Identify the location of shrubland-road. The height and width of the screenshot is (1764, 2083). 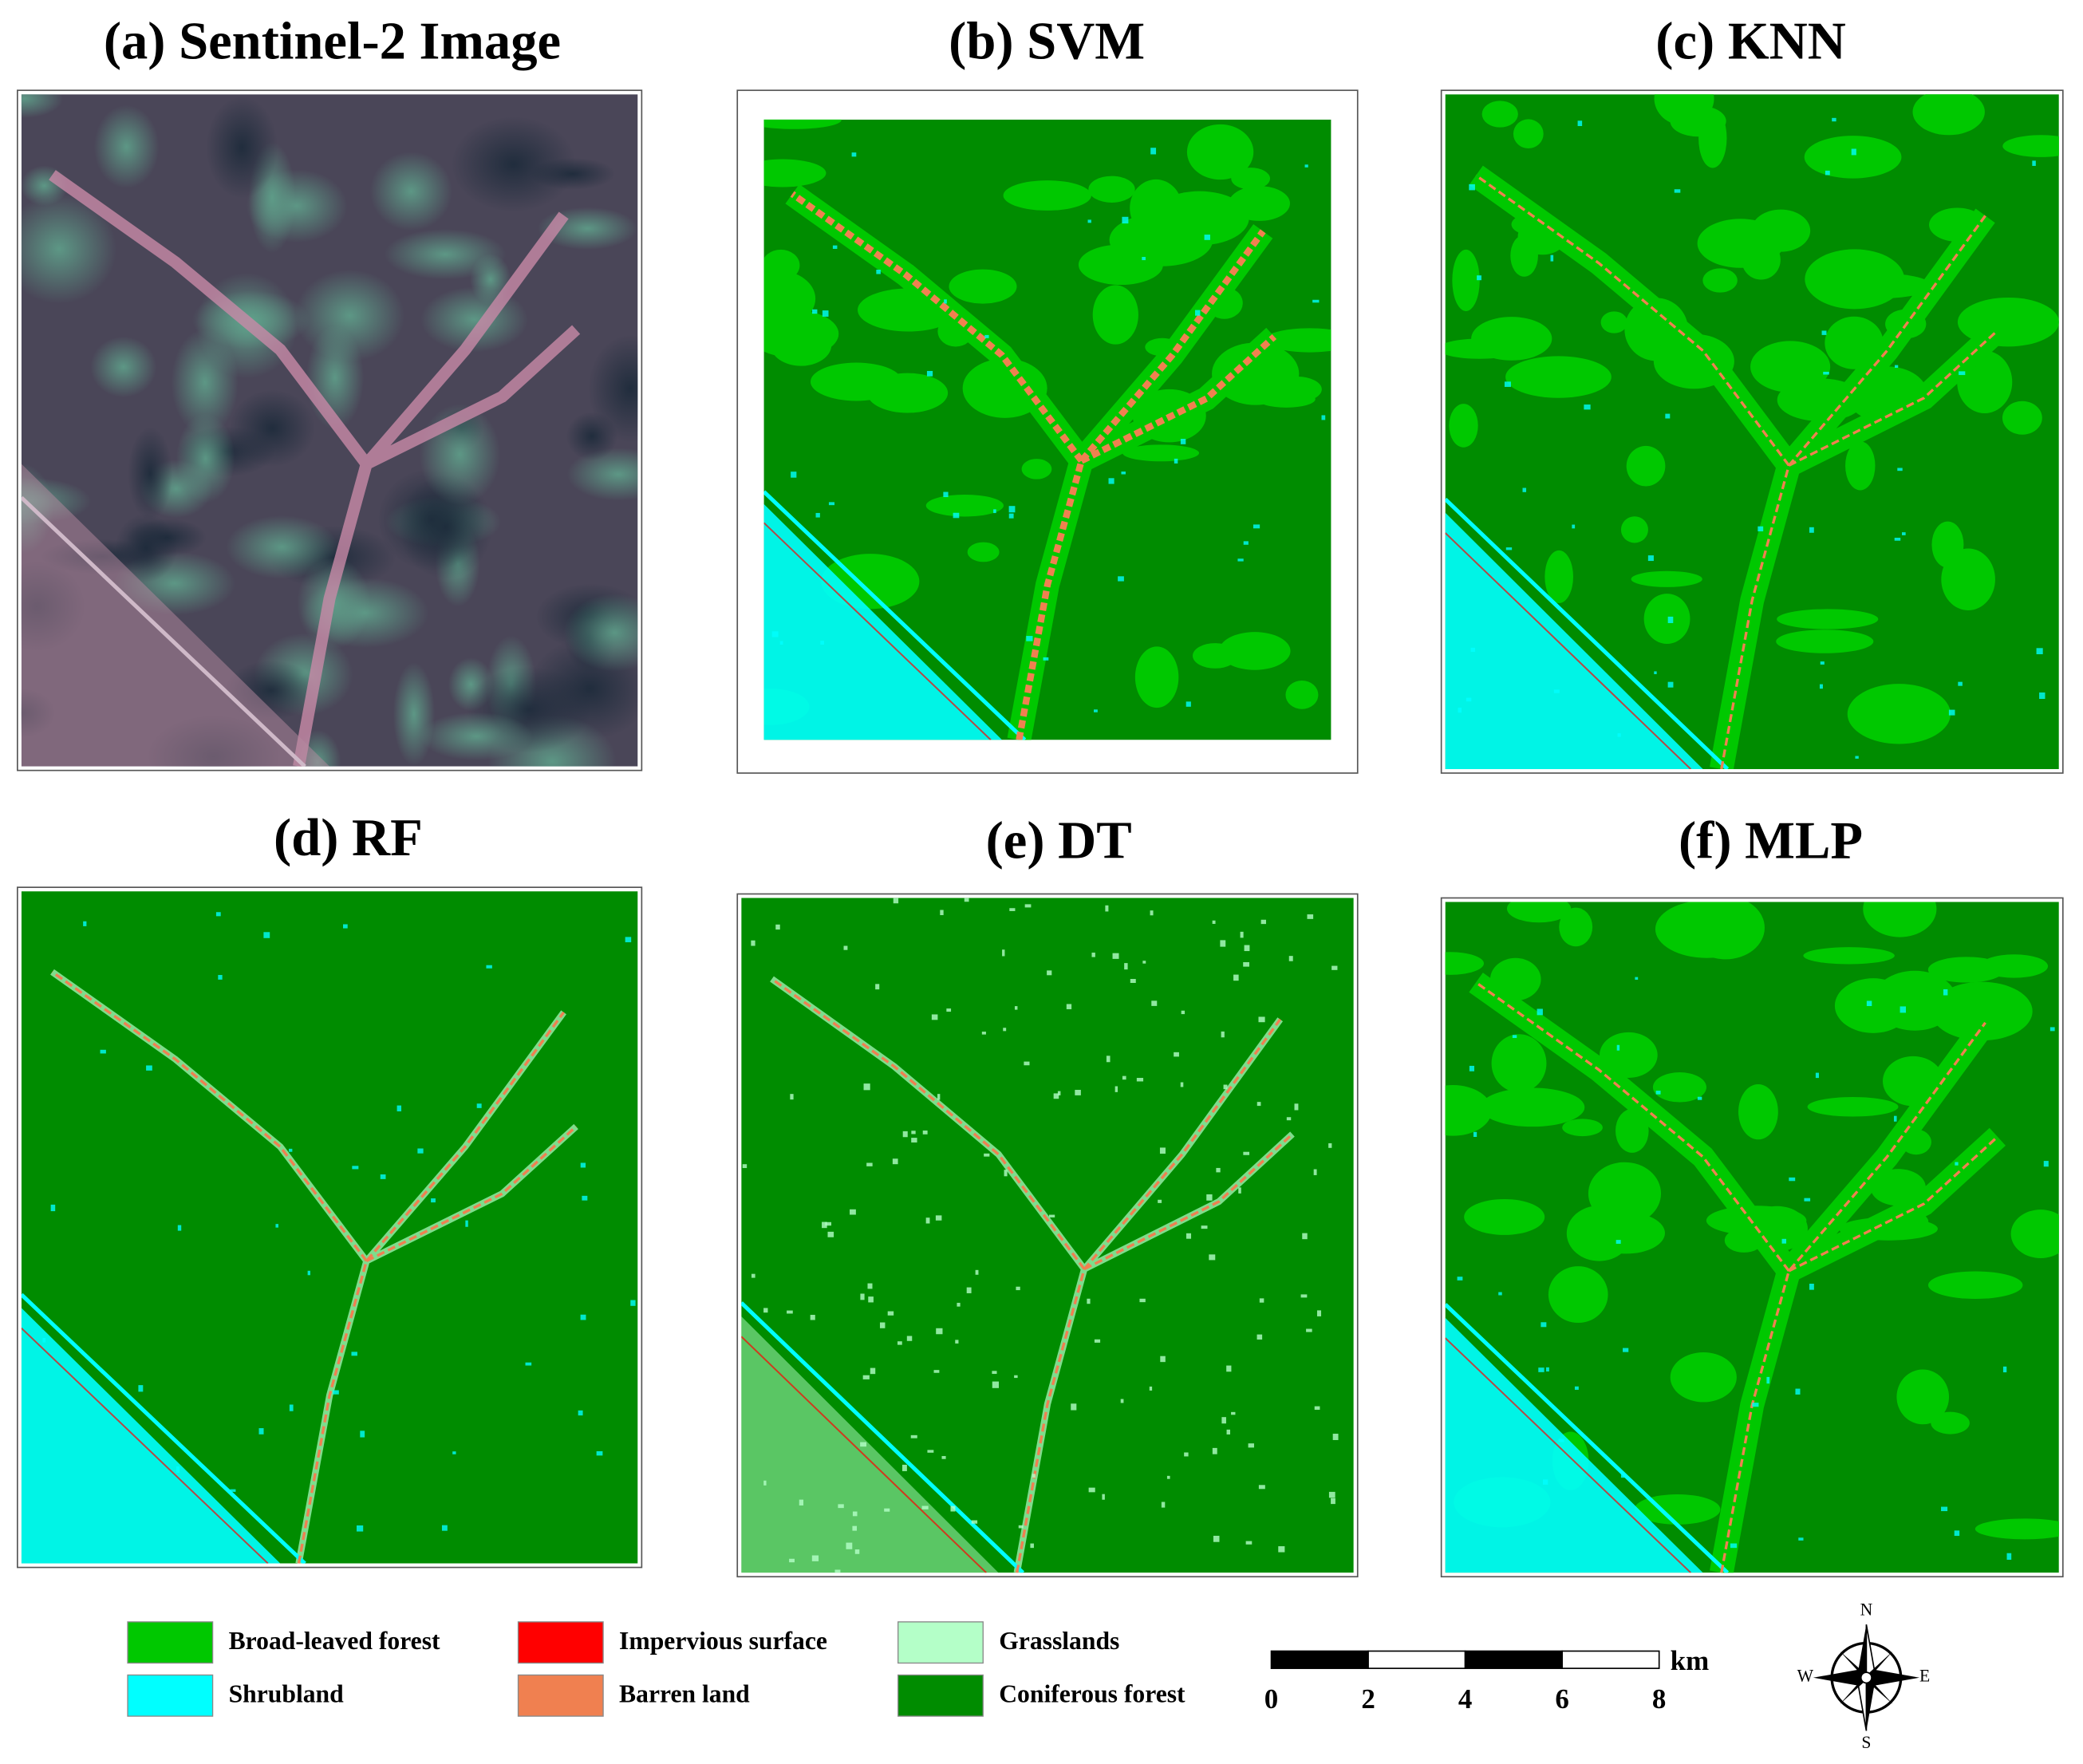
(1587, 1438).